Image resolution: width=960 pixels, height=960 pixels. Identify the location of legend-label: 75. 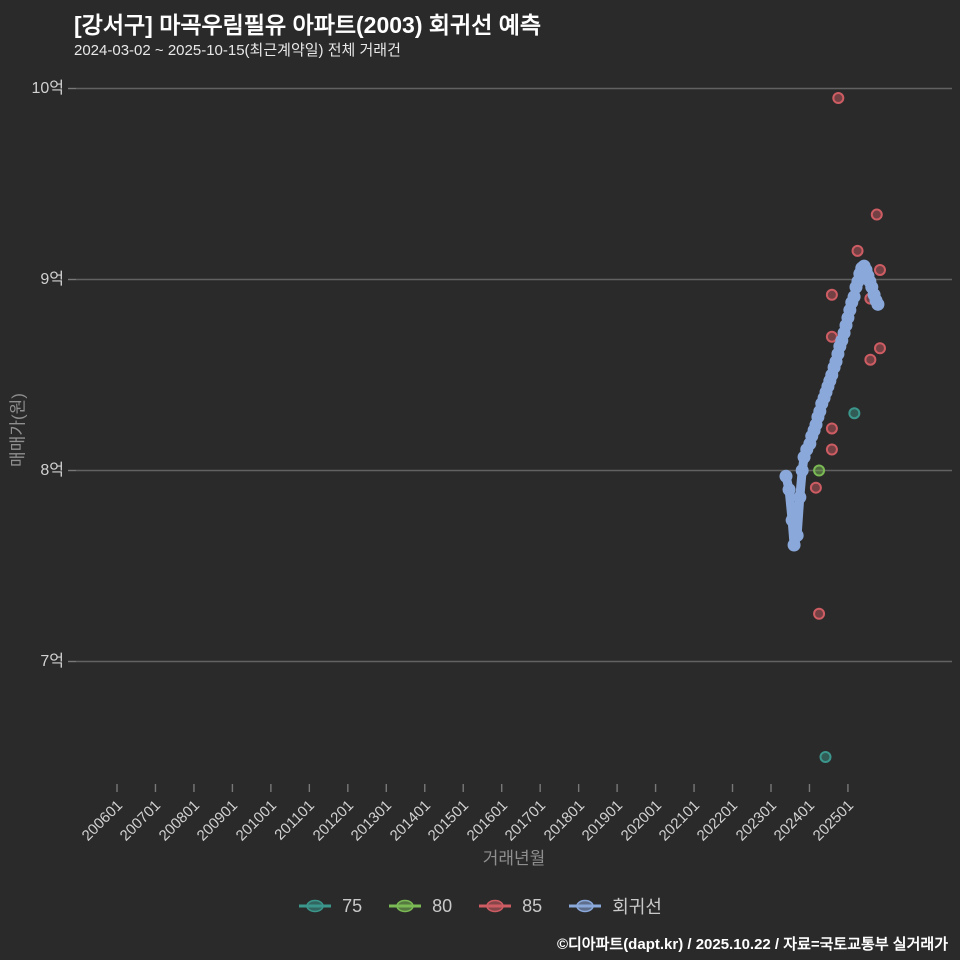
(352, 905).